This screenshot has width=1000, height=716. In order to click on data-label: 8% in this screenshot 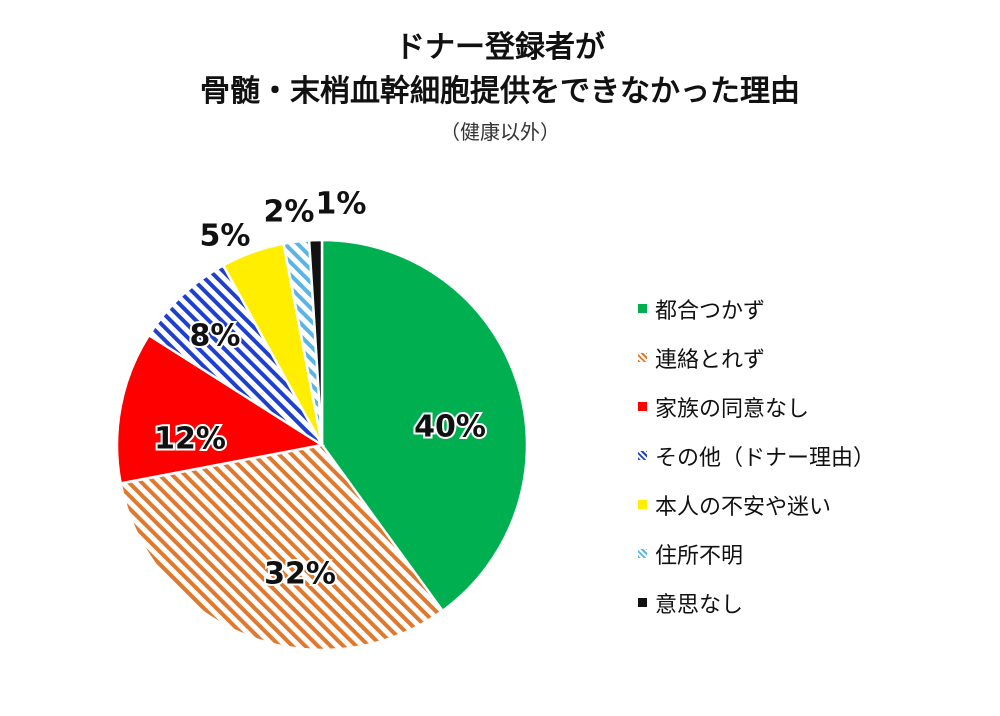, I will do `click(215, 336)`.